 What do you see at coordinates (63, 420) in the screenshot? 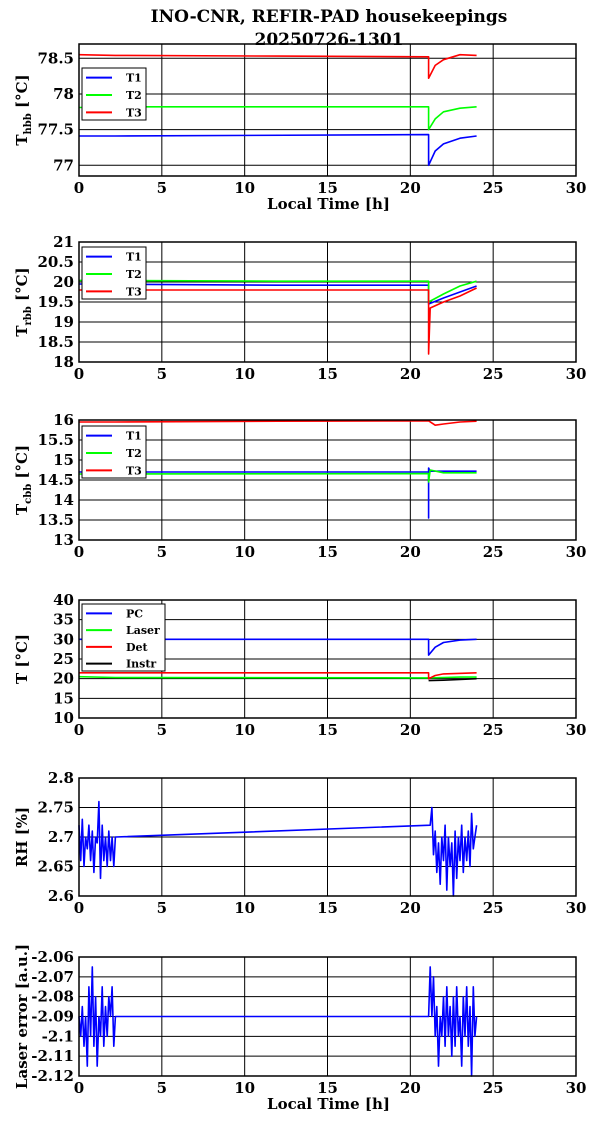
I see `y-tick-label: 16` at bounding box center [63, 420].